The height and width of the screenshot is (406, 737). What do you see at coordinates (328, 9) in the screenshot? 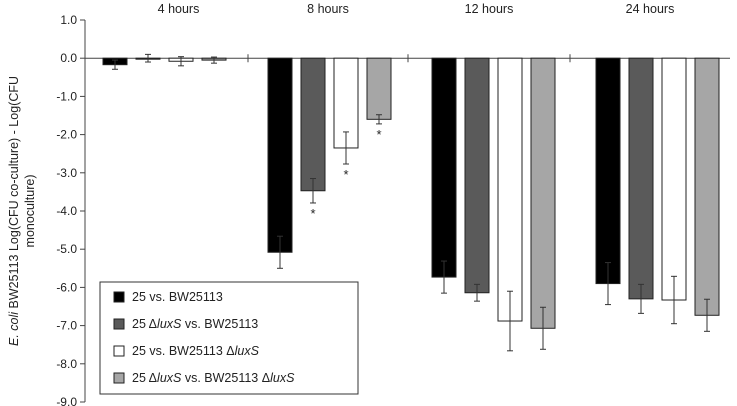
I see `category-label: 8 hours` at bounding box center [328, 9].